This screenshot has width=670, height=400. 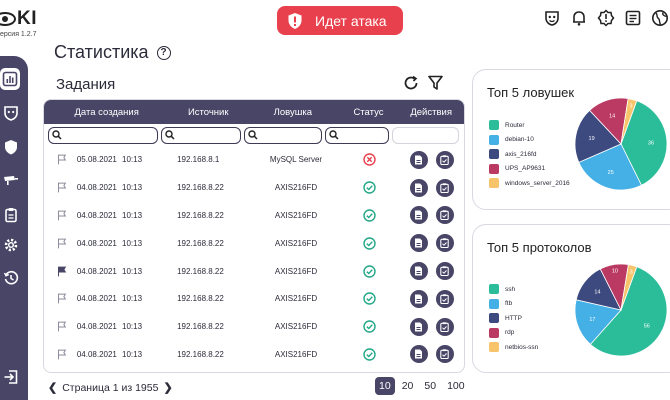 What do you see at coordinates (11, 180) in the screenshot?
I see `sidebar-item-cameras` at bounding box center [11, 180].